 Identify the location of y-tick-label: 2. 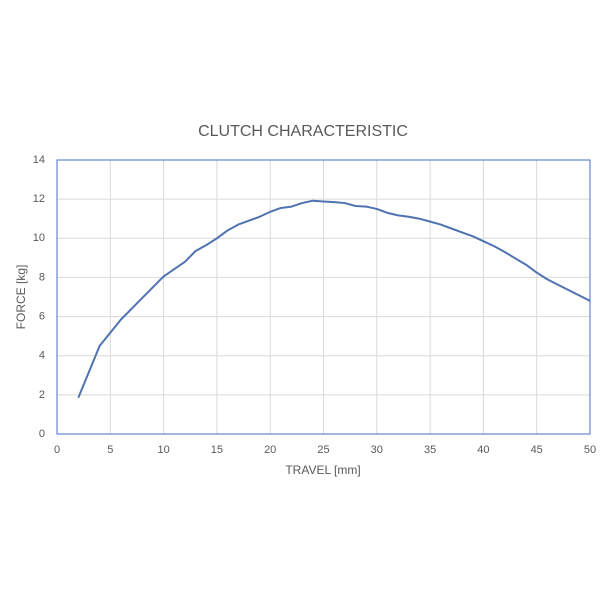
(42, 395).